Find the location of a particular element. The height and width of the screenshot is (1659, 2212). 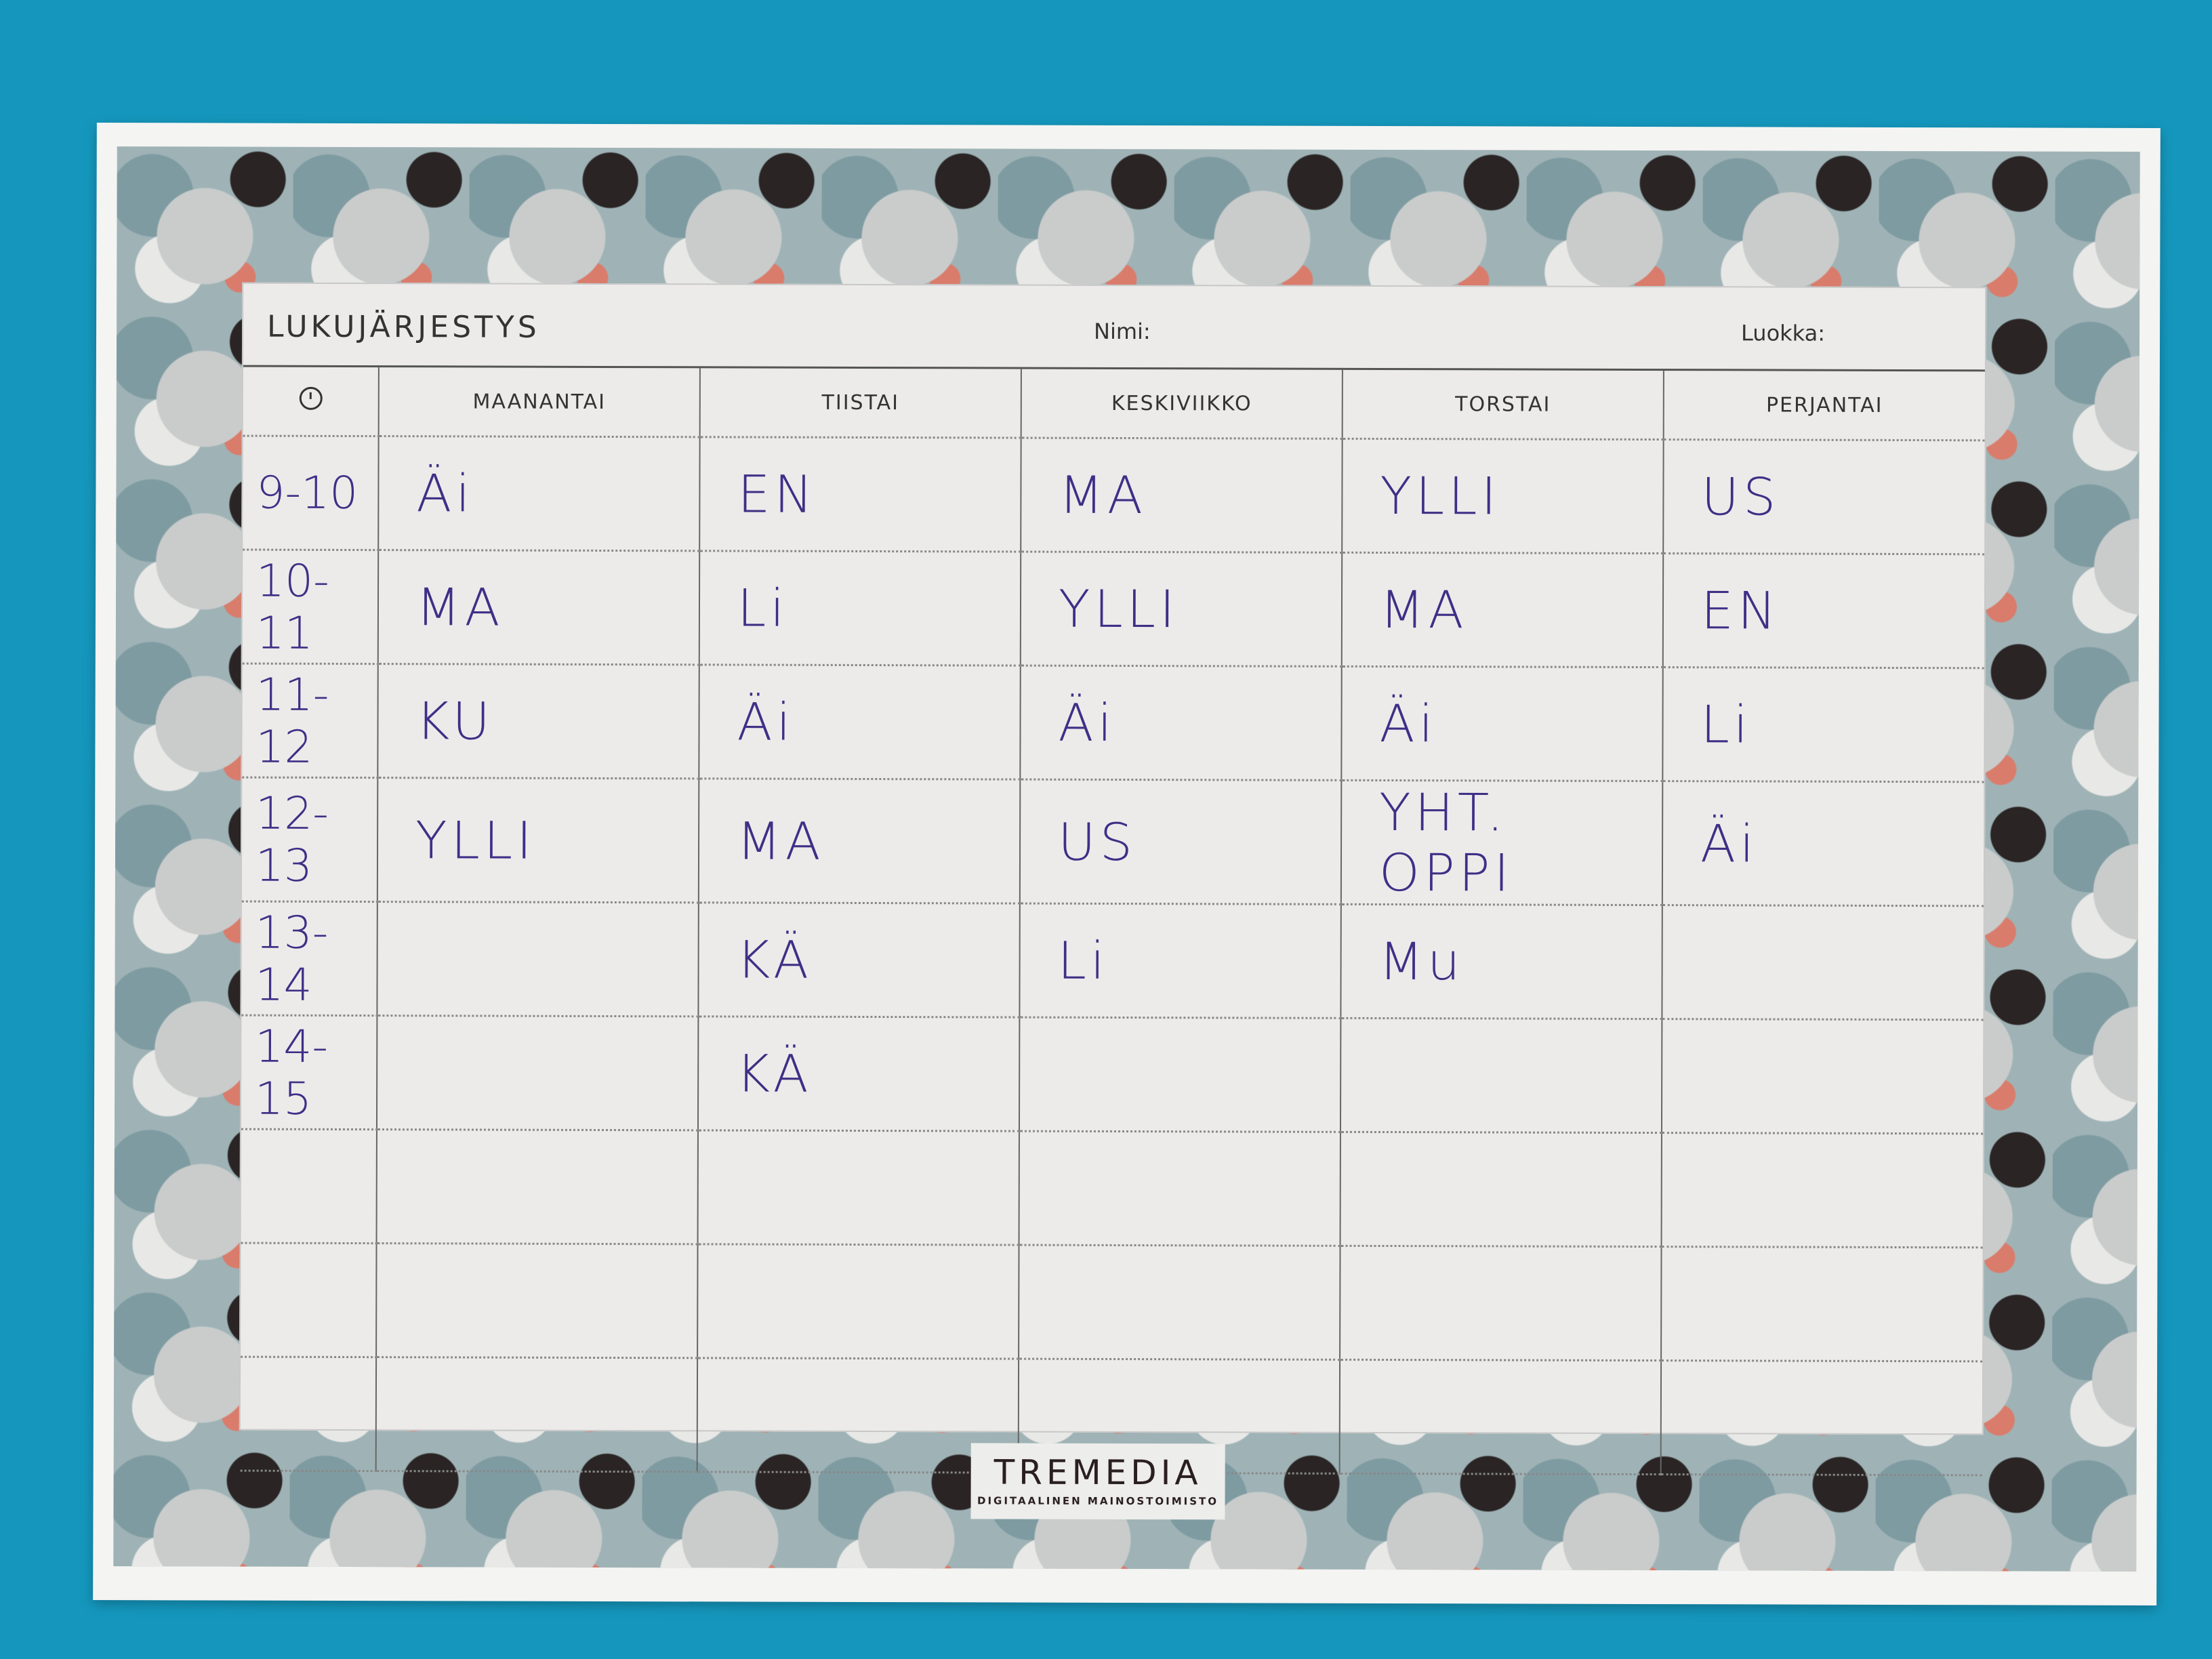

time-slot: 9-10 is located at coordinates (311, 493).